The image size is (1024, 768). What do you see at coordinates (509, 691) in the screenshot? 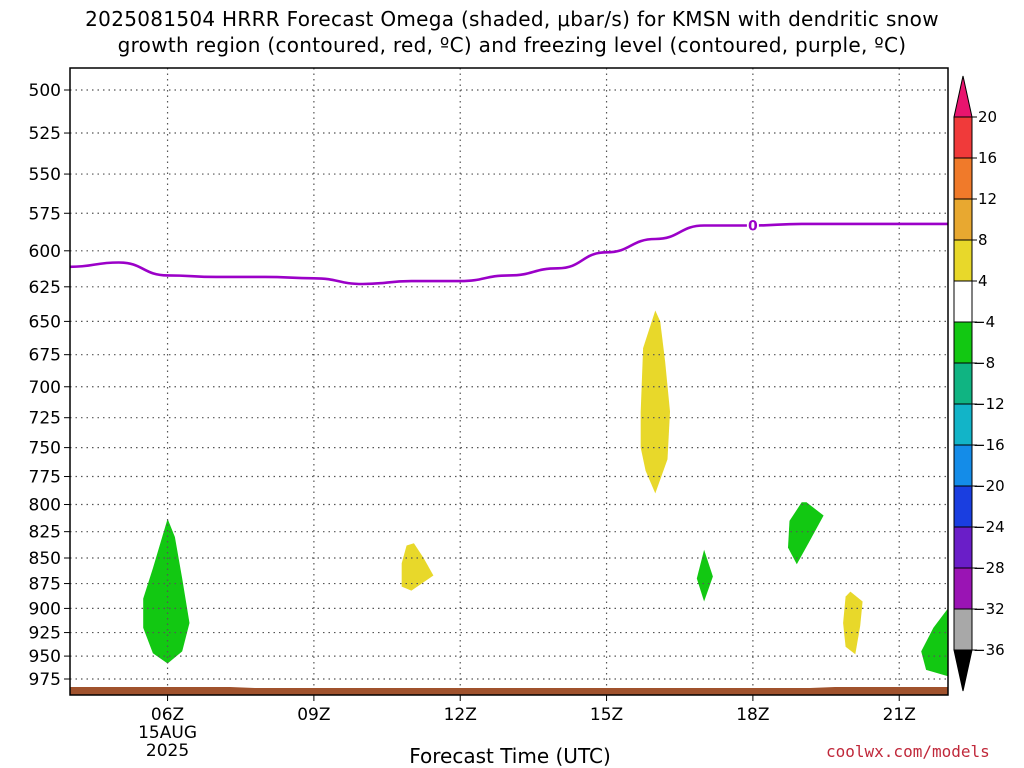
I see `ground-strip` at bounding box center [509, 691].